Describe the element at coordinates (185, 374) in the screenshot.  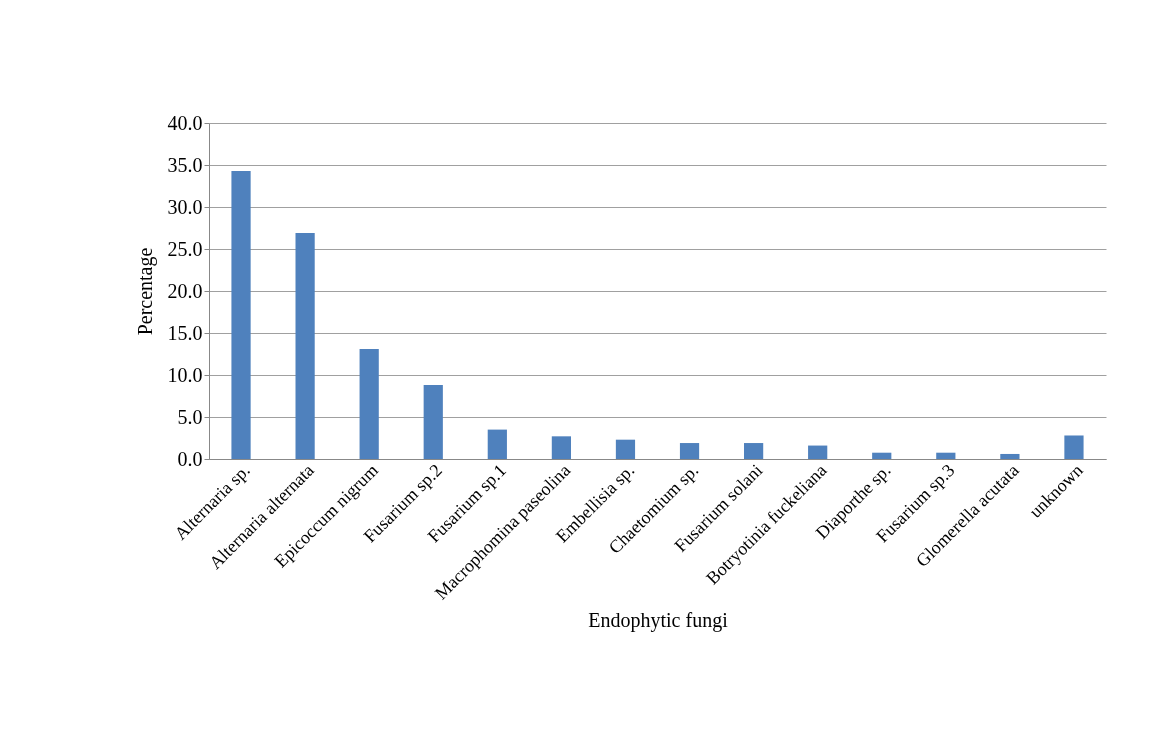
I see `y-tick-label: 10.0` at that location.